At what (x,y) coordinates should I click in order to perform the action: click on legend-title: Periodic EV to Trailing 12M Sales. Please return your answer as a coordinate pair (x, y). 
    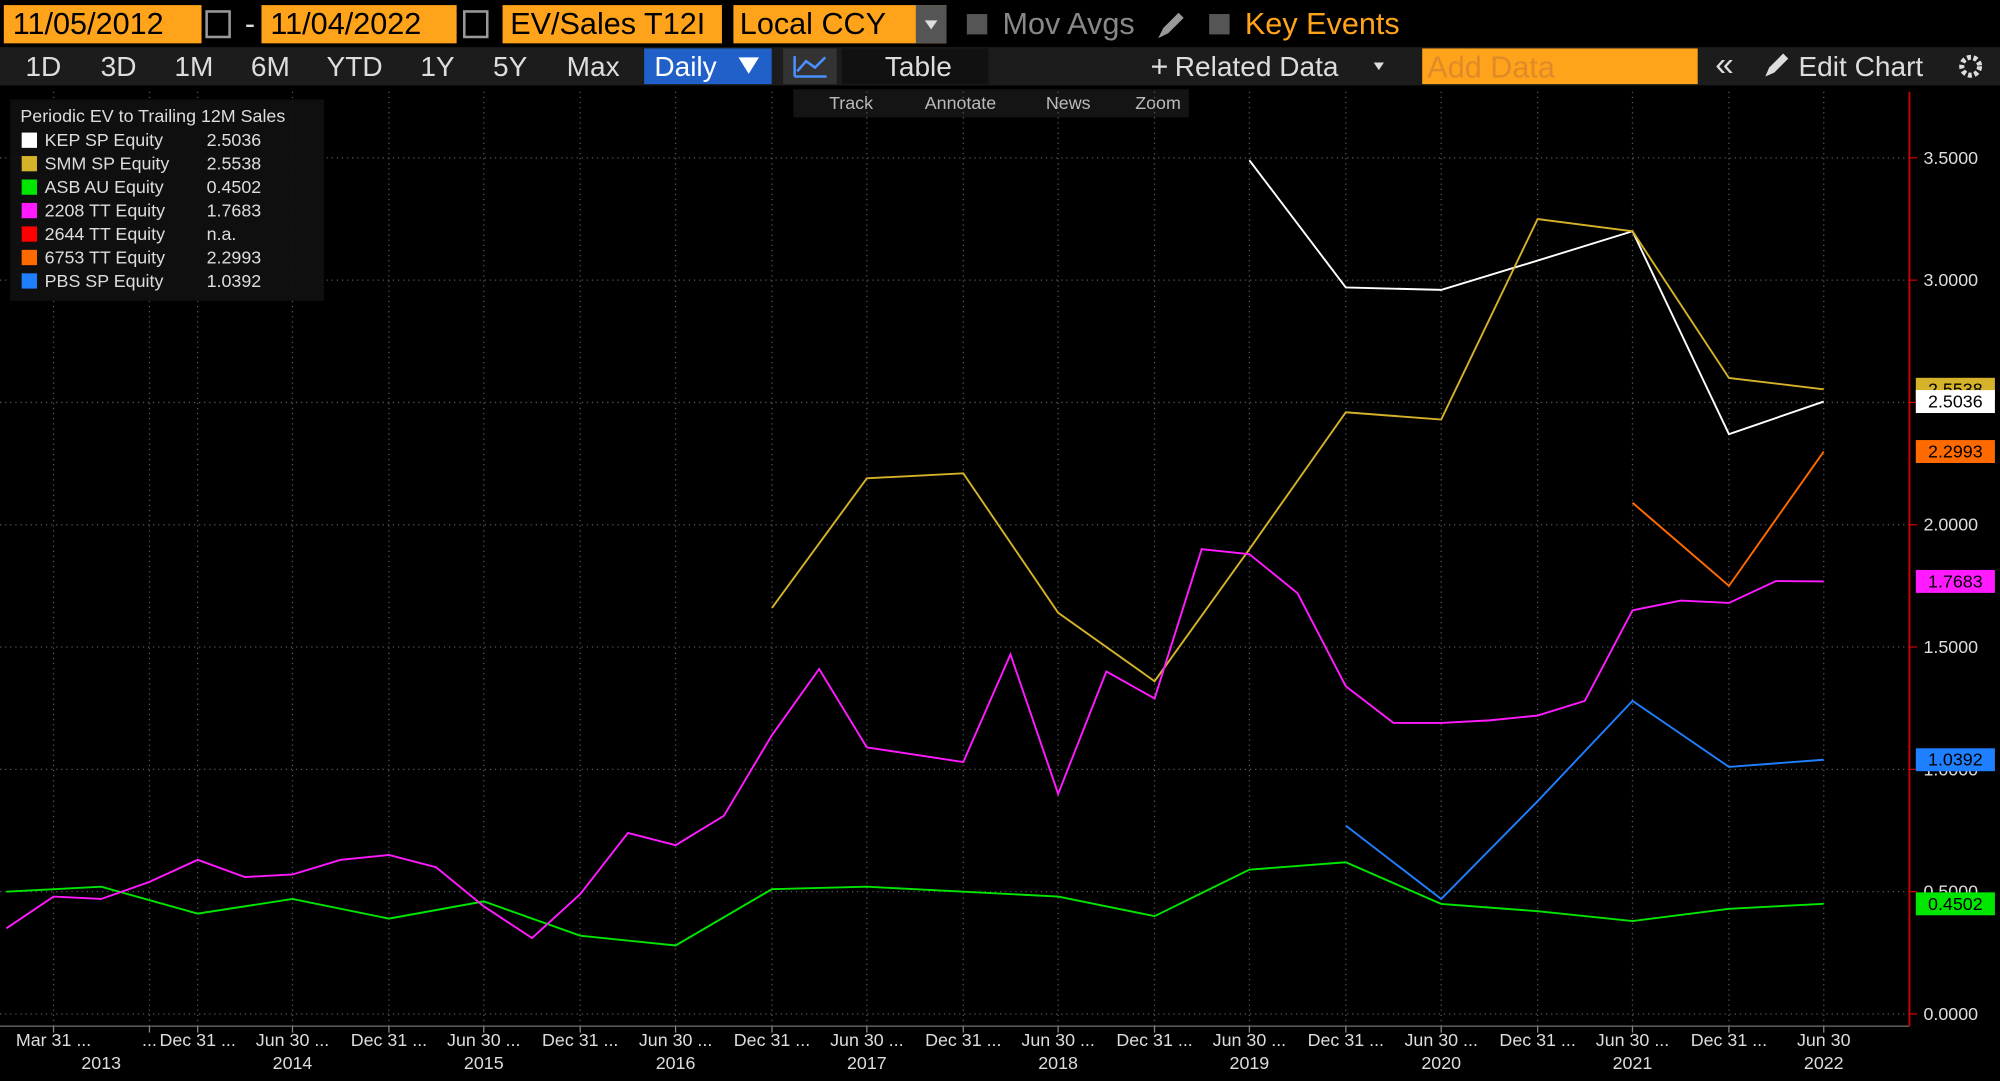
    Looking at the image, I should click on (152, 116).